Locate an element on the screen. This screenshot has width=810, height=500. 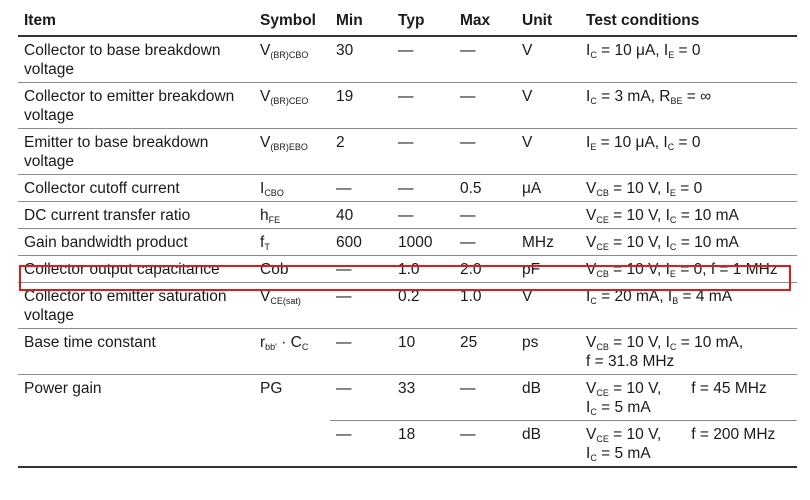
test-conditions-cell: IE = 10 μA, IC = 0 is located at coordinates (688, 151).